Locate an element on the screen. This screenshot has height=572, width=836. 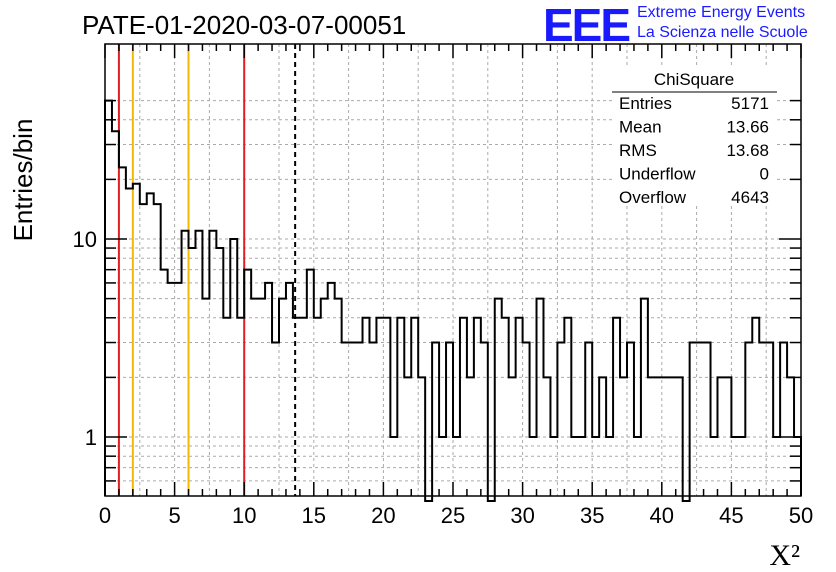
logo-line-1: Extreme Energy Events is located at coordinates (721, 12).